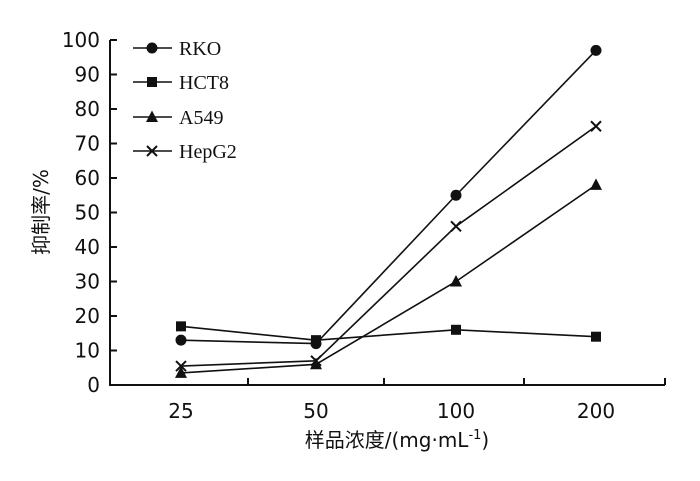  What do you see at coordinates (474, 435) in the screenshot?
I see `x-axis-title-sup: -1` at bounding box center [474, 435].